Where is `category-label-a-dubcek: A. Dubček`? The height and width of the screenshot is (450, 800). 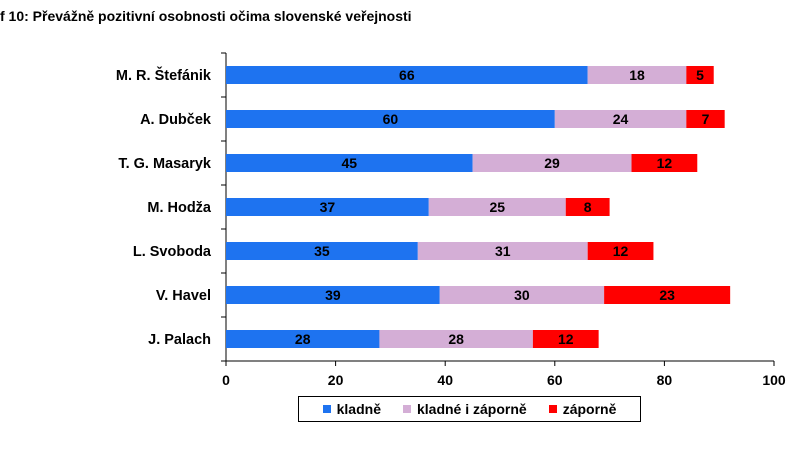 category-label-a-dubcek: A. Dubček is located at coordinates (176, 120).